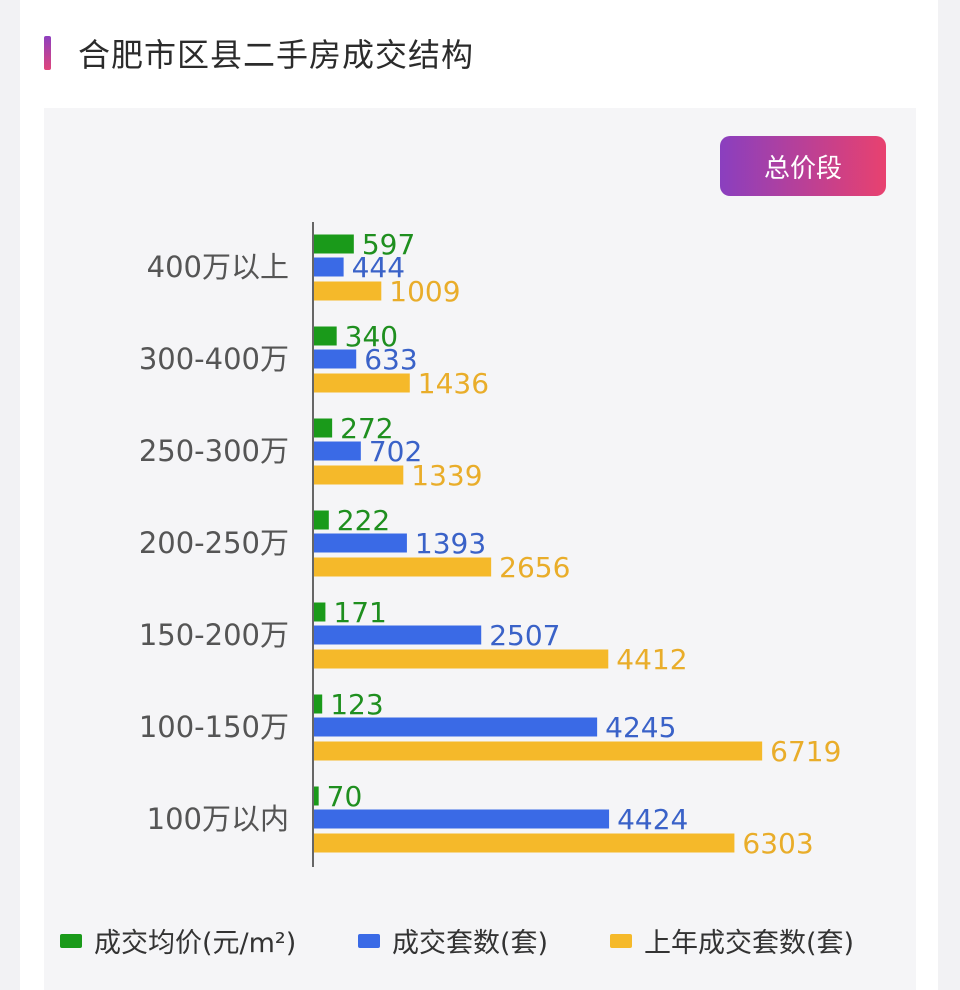  What do you see at coordinates (446, 475) in the screenshot?
I see `data-label-last_year: 1339` at bounding box center [446, 475].